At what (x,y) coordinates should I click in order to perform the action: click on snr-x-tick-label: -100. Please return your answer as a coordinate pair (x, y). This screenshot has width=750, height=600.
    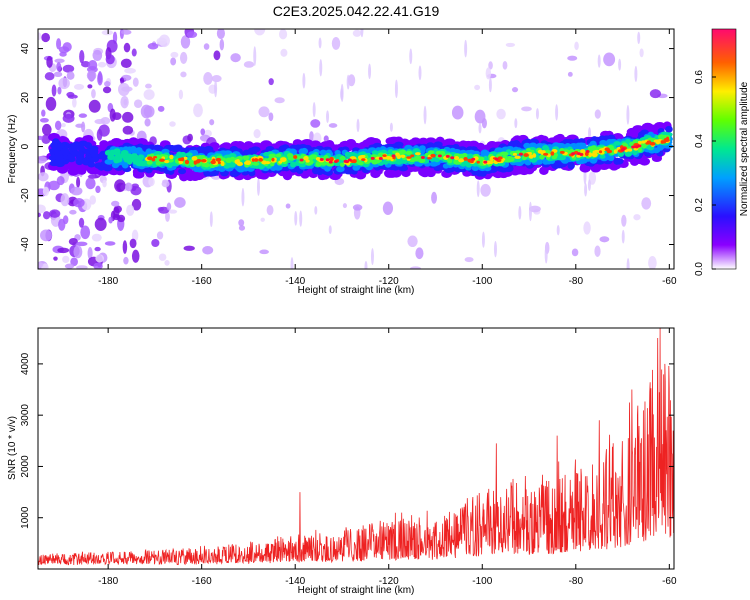
    Looking at the image, I should click on (482, 581).